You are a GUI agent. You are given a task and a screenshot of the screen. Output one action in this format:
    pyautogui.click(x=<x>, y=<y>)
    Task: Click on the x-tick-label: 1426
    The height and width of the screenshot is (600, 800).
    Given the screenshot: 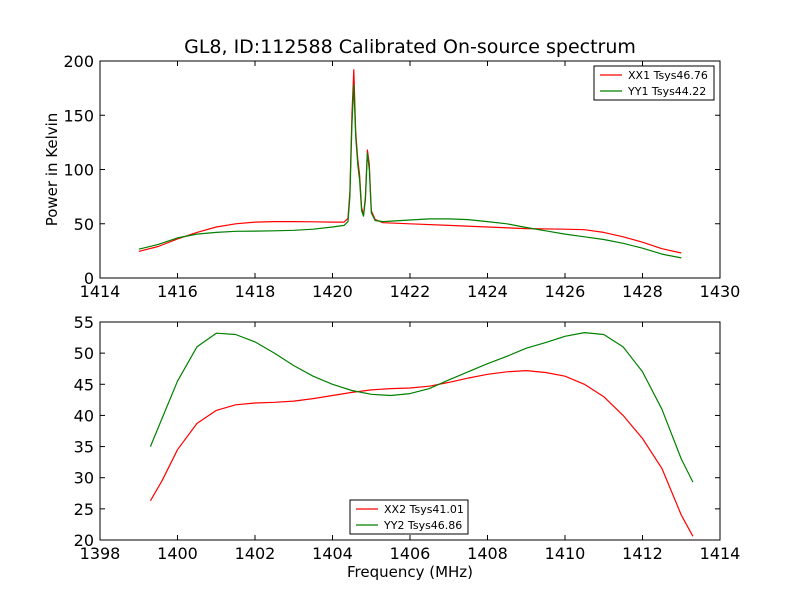 What is the action you would take?
    pyautogui.click(x=565, y=291)
    